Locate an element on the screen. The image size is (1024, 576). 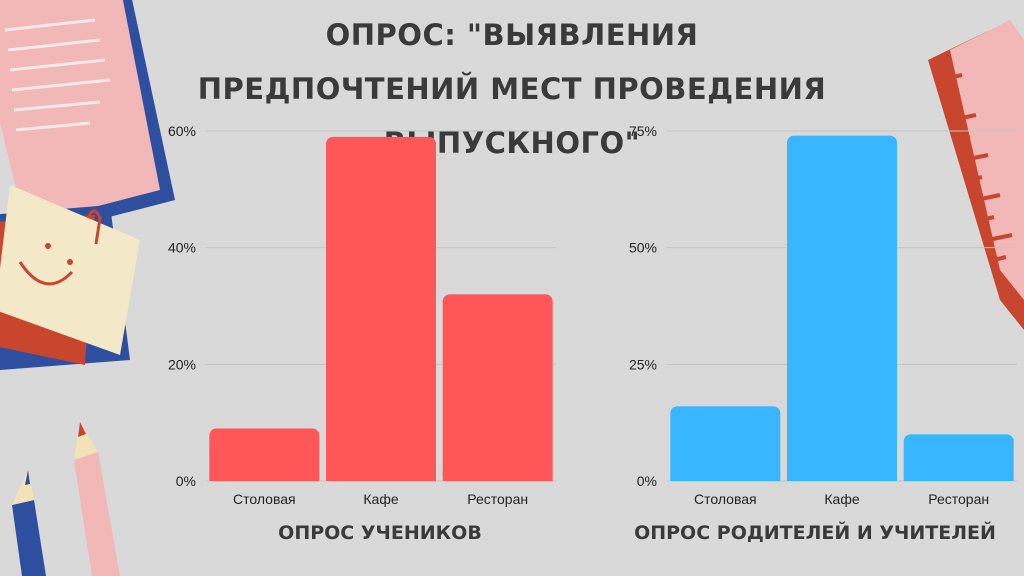
y-tick-label: 20% is located at coordinates (182, 364).